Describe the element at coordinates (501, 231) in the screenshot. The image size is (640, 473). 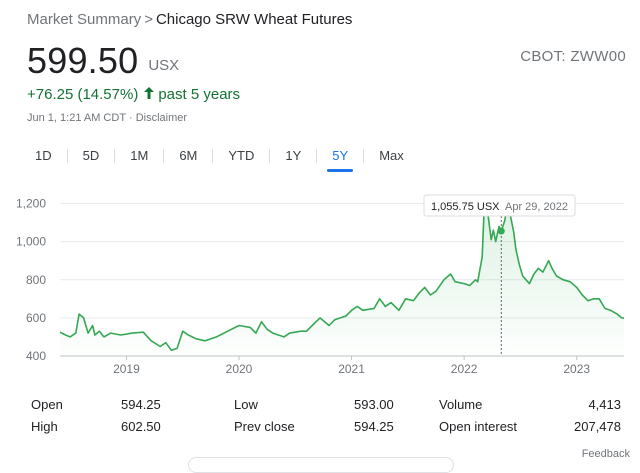
I see `hover-point` at that location.